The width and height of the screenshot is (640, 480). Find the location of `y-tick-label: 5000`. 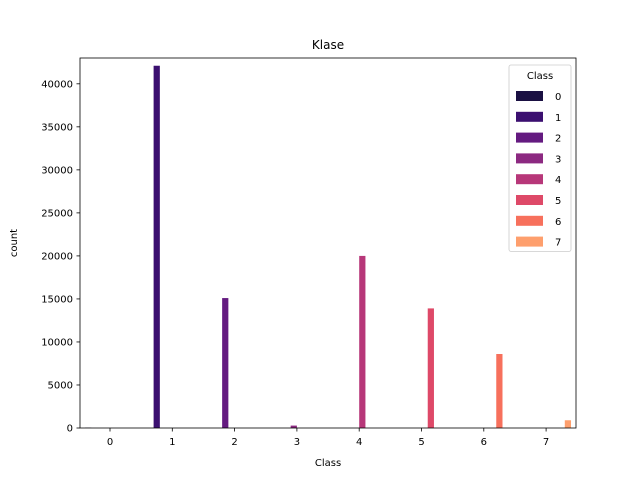

y-tick-label: 5000 is located at coordinates (60, 385).